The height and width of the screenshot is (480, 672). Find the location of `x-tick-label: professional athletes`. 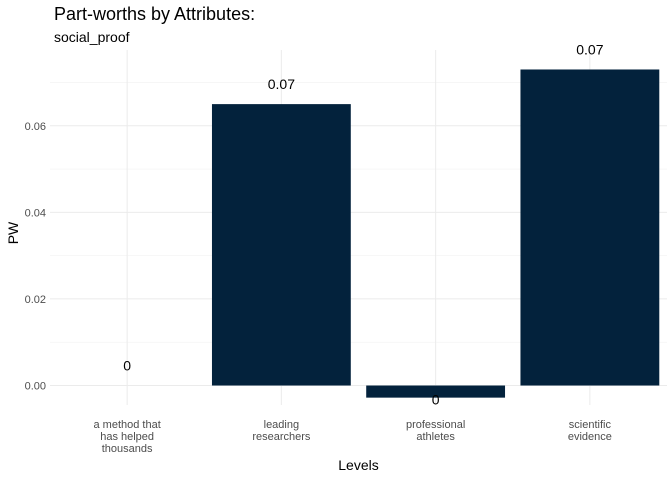

x-tick-label: professional athletes is located at coordinates (435, 431).